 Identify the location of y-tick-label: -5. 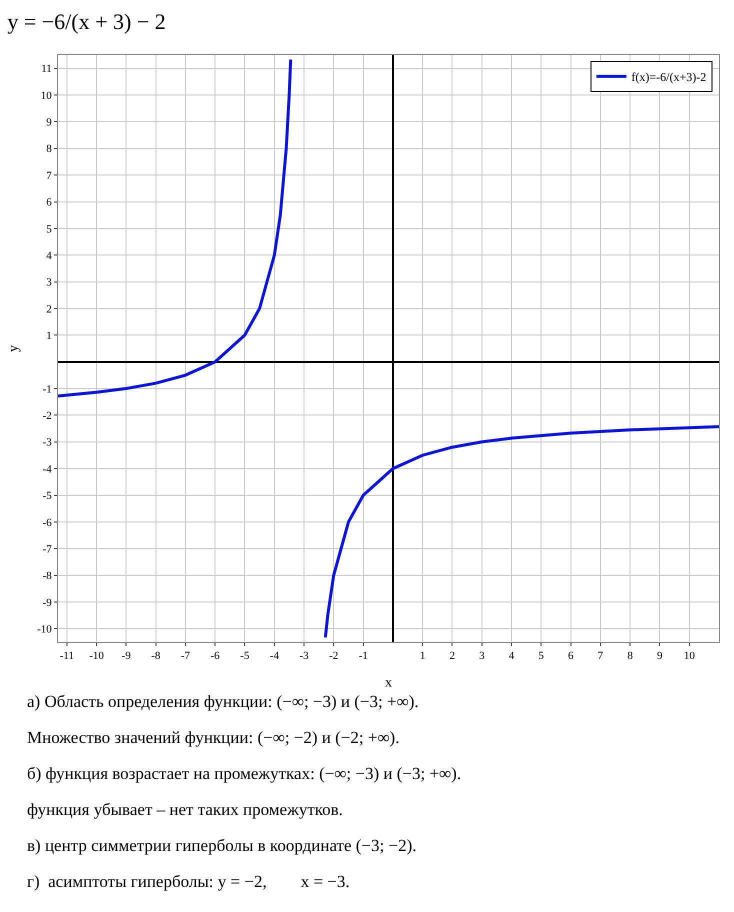
(47, 496).